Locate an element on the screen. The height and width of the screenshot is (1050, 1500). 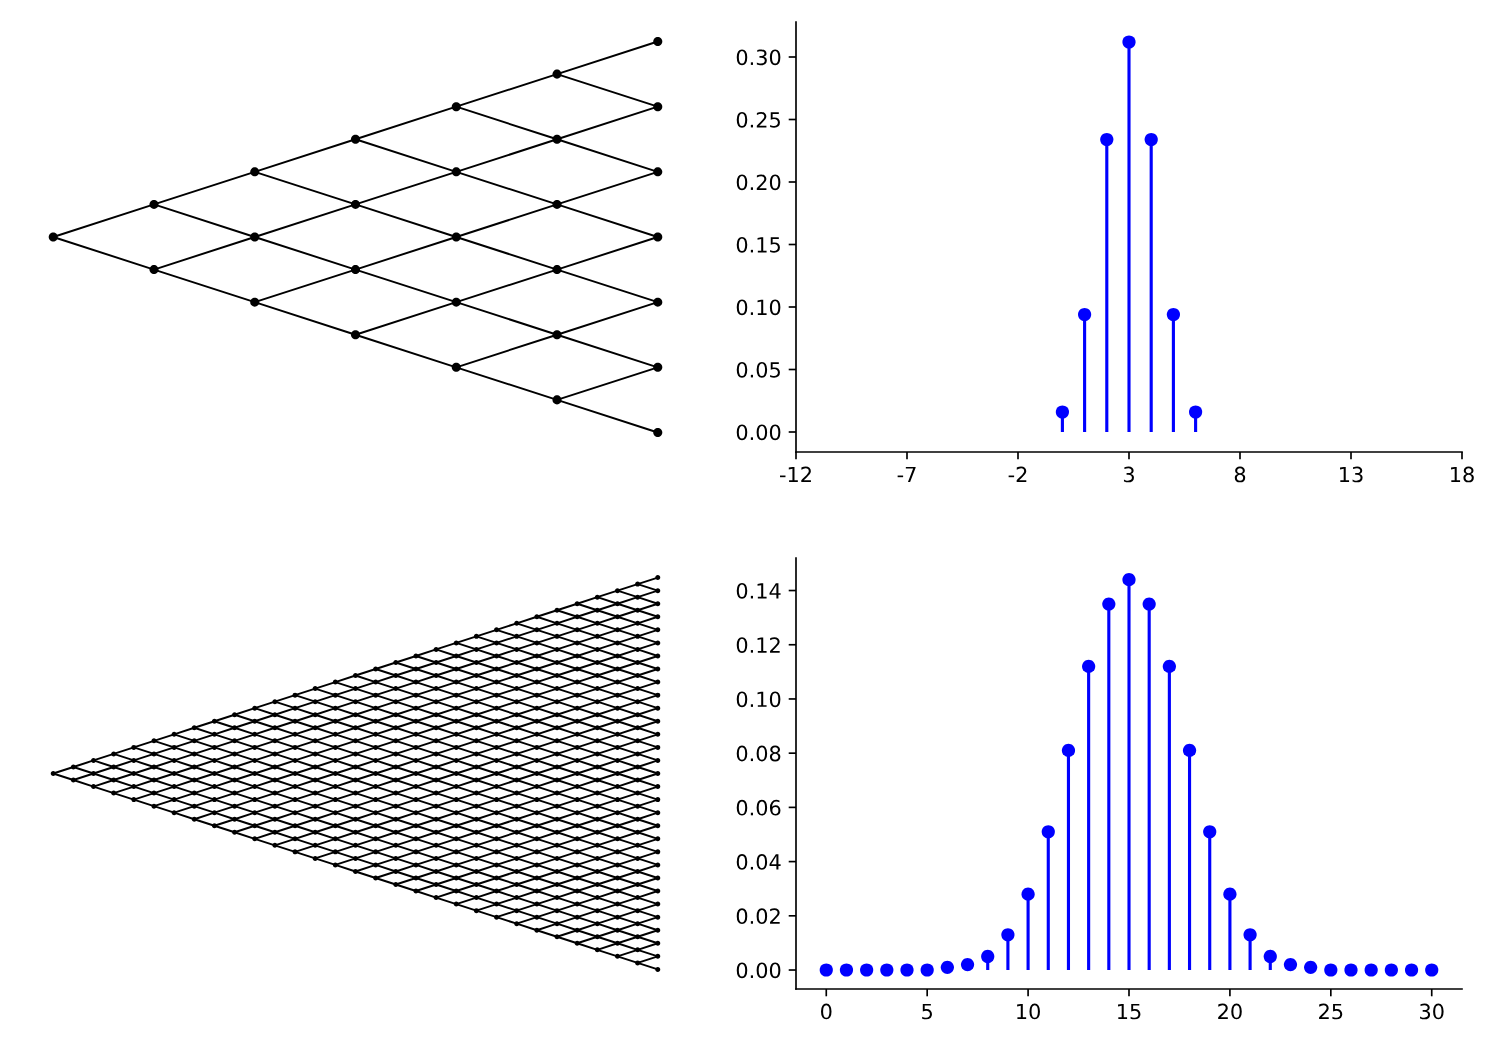
y-tick-label: 0.15 is located at coordinates (758, 244).